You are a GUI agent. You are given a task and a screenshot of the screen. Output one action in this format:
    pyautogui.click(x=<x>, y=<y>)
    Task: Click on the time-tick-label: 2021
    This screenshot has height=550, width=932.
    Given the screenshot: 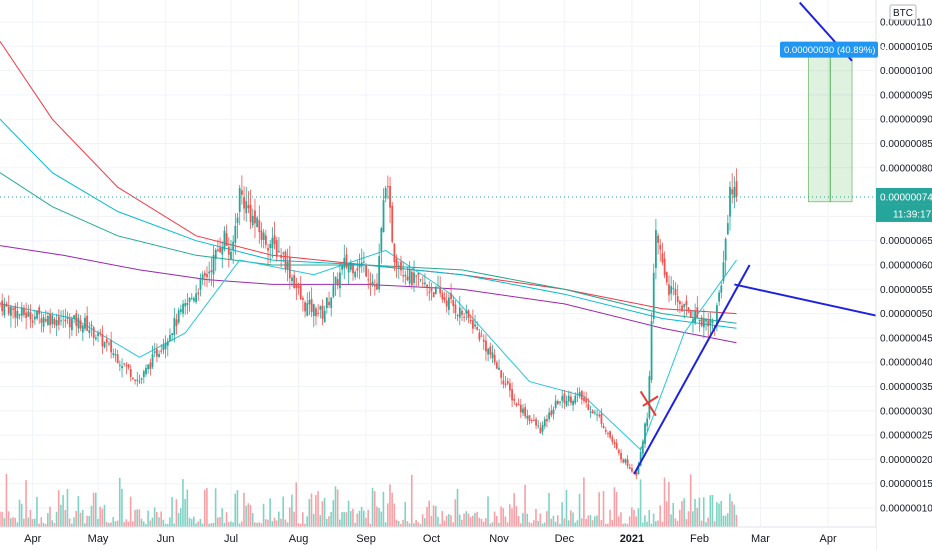 What is the action you would take?
    pyautogui.click(x=632, y=539)
    